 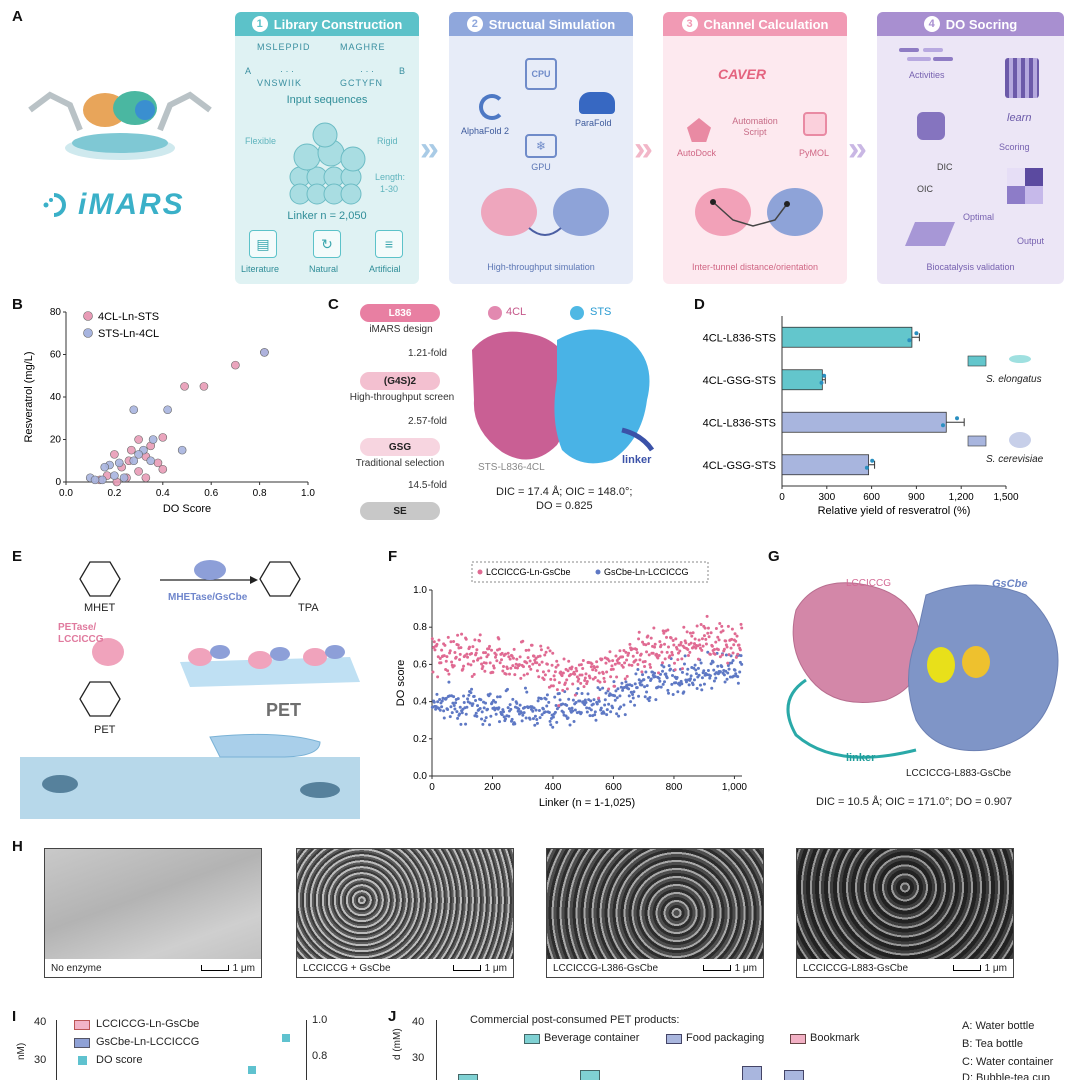 I want to click on organism-s-cerevisiae: S. cerevisiae, so click(x=1015, y=459).